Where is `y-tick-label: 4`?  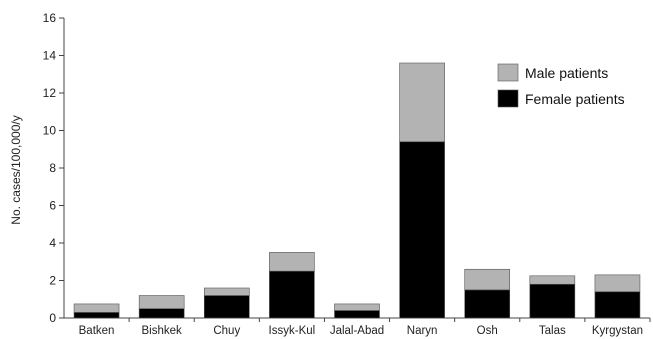
y-tick-label: 4 is located at coordinates (52, 243).